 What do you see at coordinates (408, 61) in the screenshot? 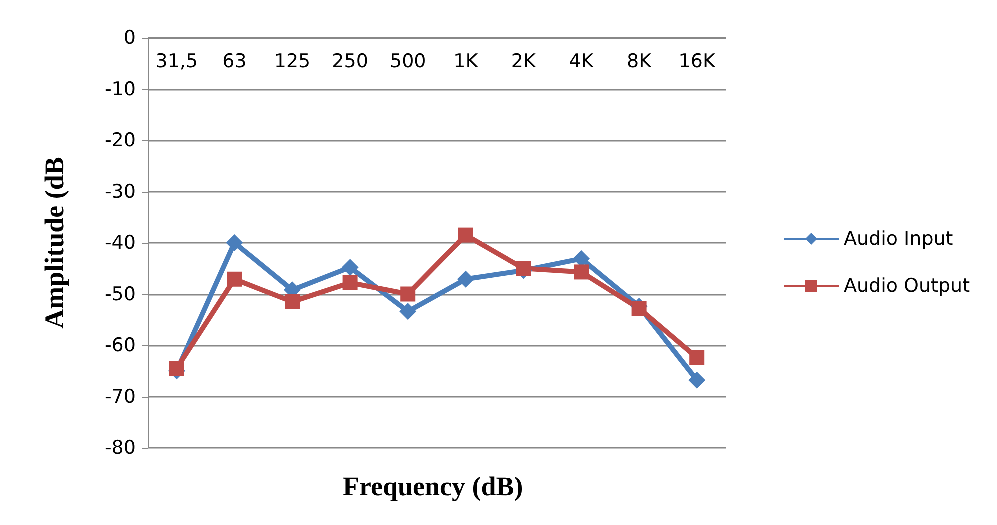
I see `x-tick-label: 500` at bounding box center [408, 61].